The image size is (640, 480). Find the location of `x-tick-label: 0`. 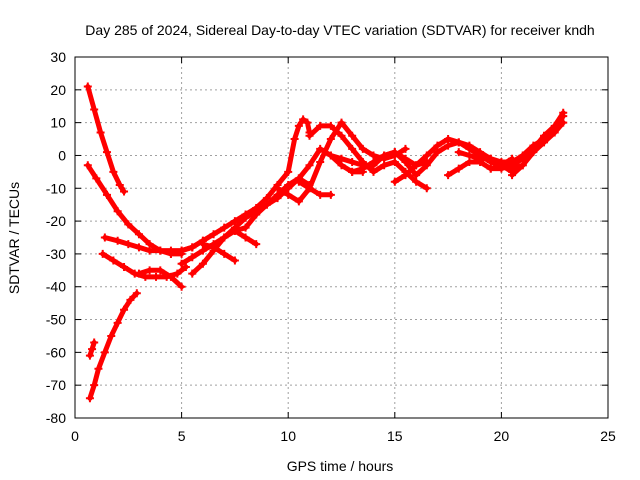

x-tick-label: 0 is located at coordinates (75, 436).